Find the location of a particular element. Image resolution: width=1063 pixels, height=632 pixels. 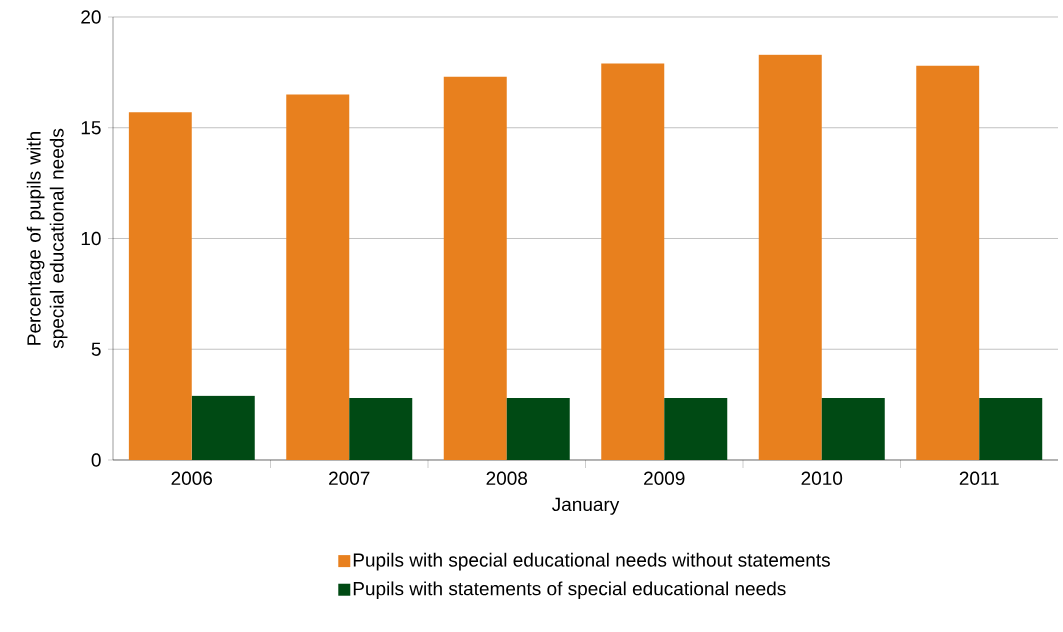

x-tick-label: 2010 is located at coordinates (822, 478).